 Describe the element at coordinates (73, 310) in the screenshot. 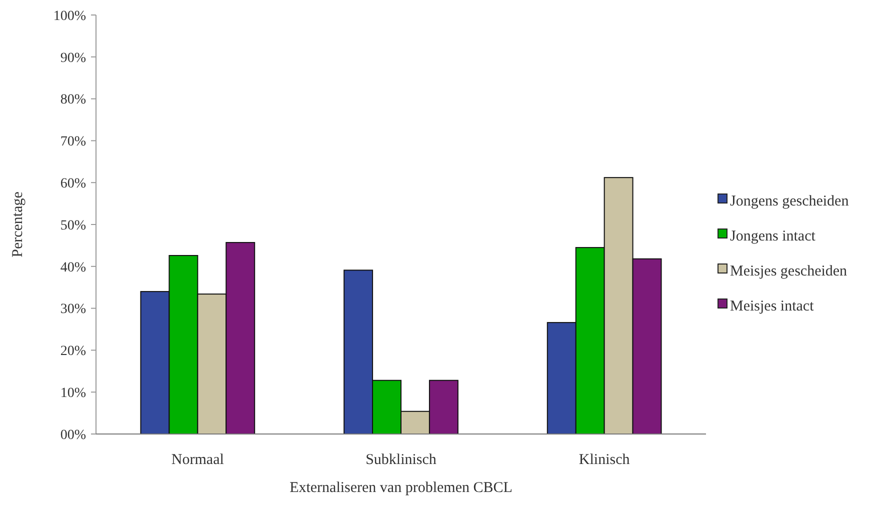

I see `y-tick-label: 30%` at that location.